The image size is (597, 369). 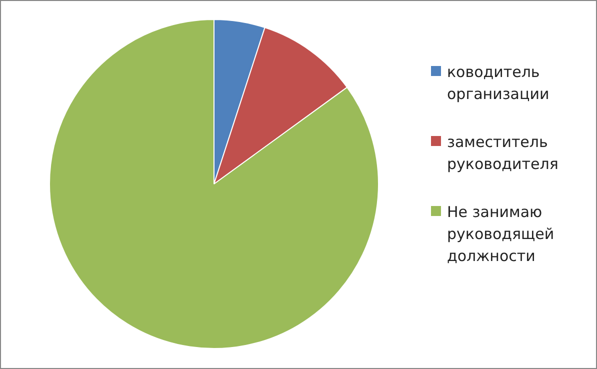 What do you see at coordinates (501, 234) in the screenshot?
I see `legend-label: Не занимаю руководящей должности` at bounding box center [501, 234].